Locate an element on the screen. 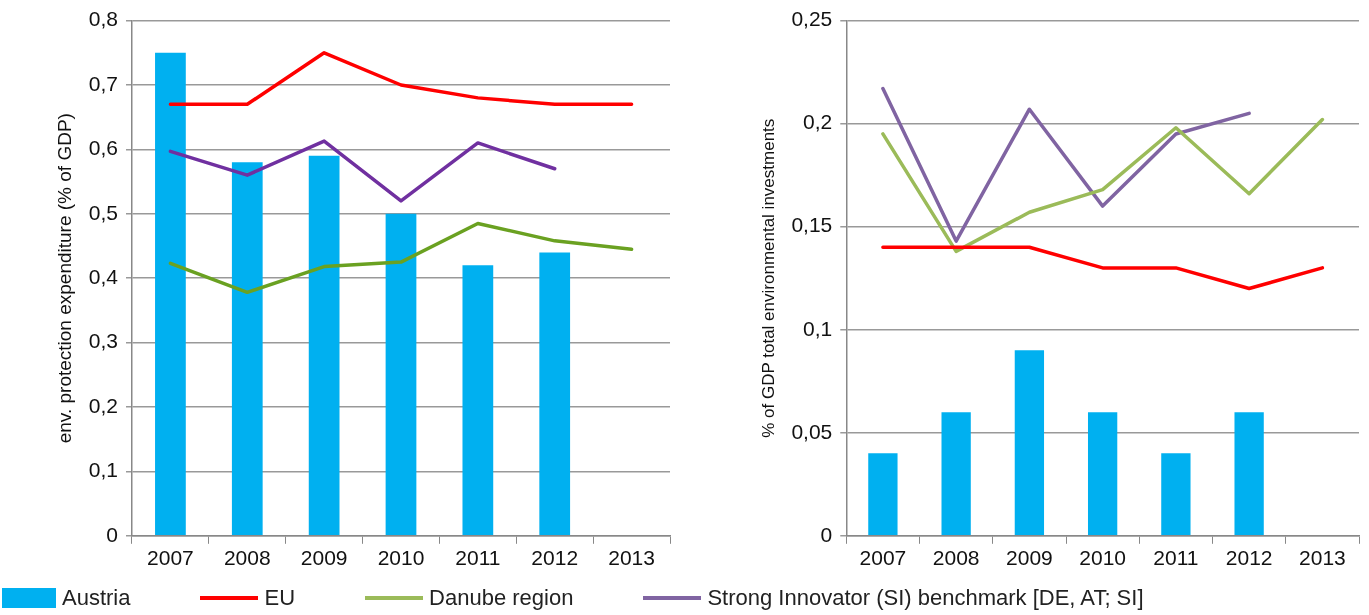  y-tick-label: 0,4 is located at coordinates (103, 276).